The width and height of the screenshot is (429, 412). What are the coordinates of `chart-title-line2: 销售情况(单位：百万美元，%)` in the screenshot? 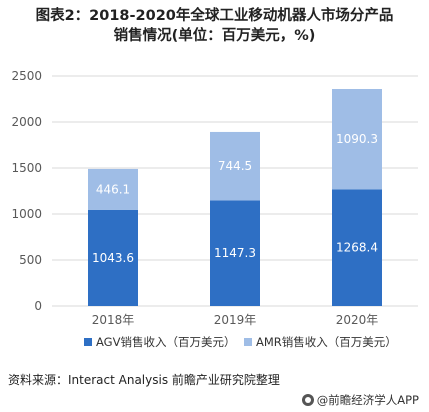 It's located at (214, 36).